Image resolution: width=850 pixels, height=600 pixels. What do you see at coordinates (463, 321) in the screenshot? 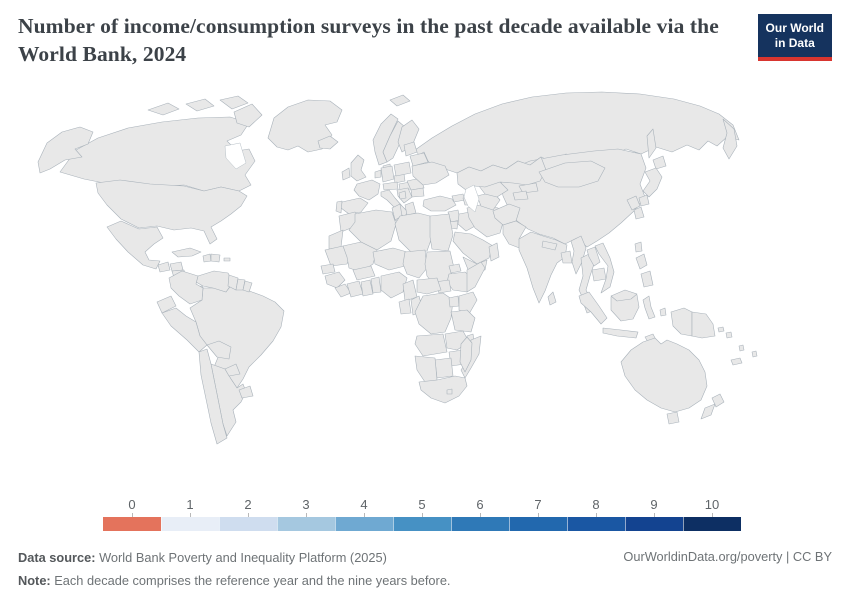
I see `country-tanzania` at bounding box center [463, 321].